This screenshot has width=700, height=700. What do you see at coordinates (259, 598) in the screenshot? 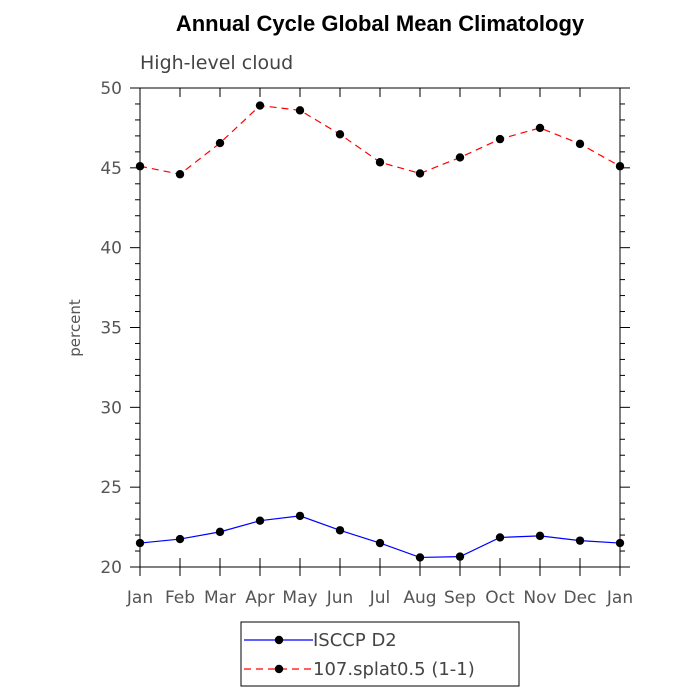
I see `x-tick-label: Apr` at bounding box center [259, 598].